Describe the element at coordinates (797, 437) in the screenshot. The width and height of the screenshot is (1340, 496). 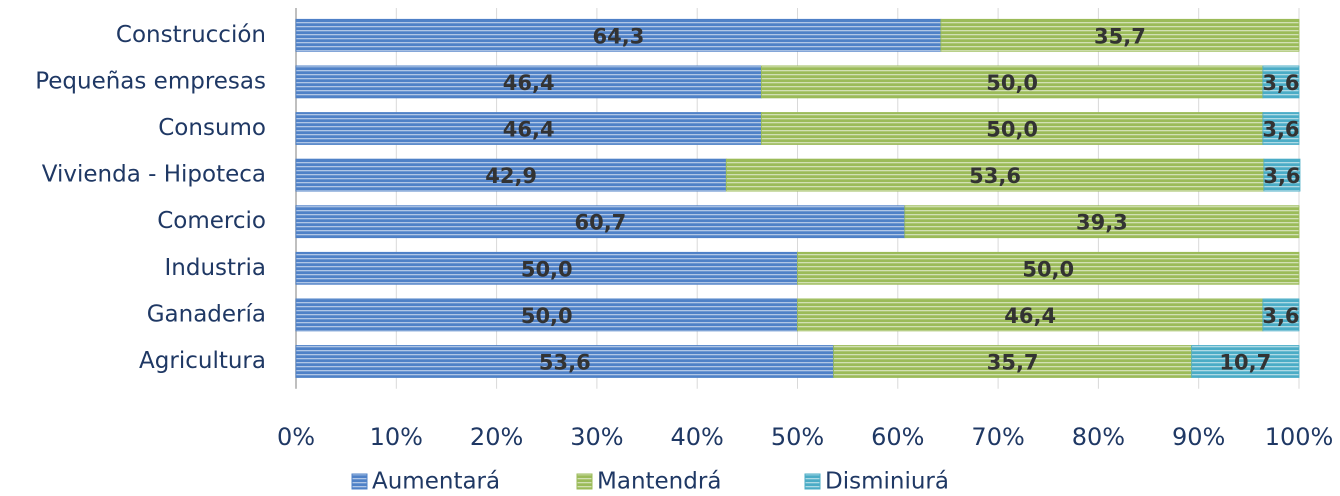
I see `x-tick-label: 50%` at that location.